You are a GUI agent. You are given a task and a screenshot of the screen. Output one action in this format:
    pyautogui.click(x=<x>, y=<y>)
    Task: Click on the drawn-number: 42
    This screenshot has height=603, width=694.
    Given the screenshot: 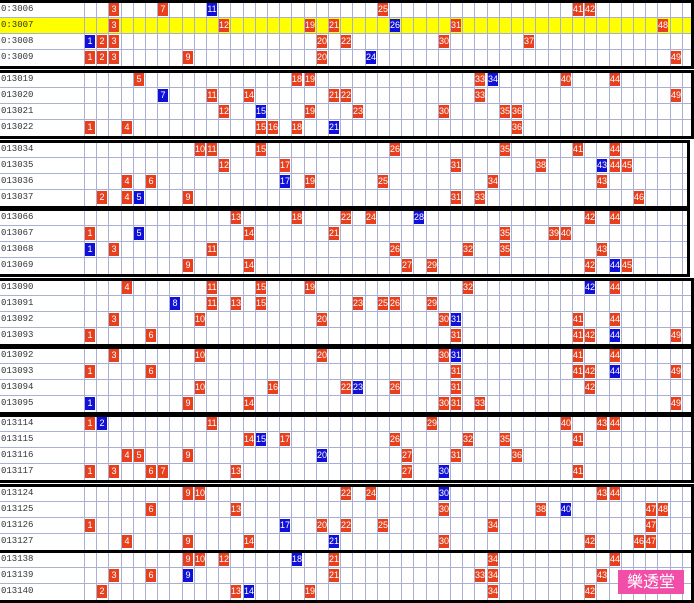 What is the action you would take?
    pyautogui.click(x=590, y=591)
    